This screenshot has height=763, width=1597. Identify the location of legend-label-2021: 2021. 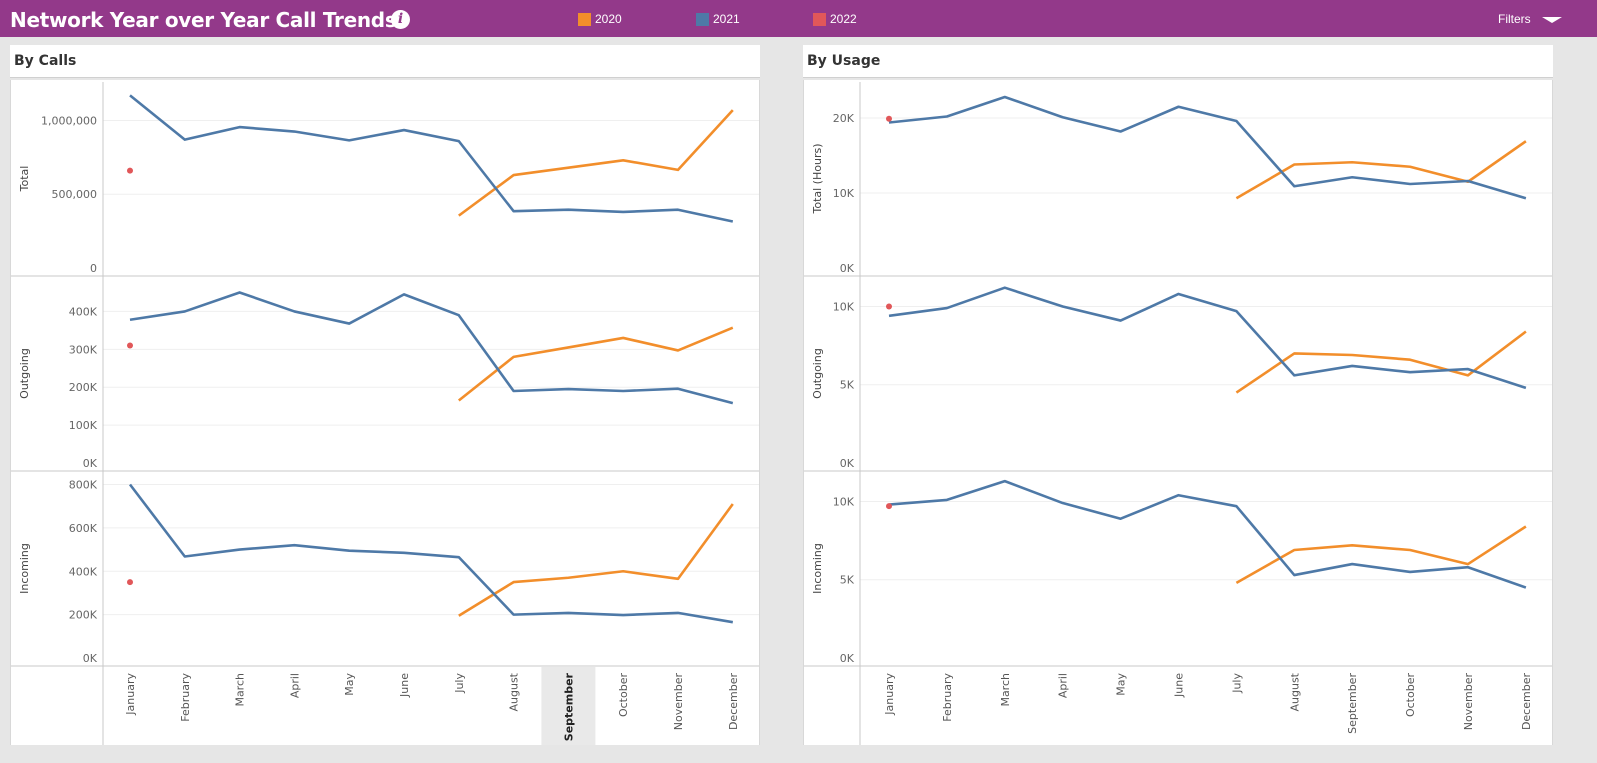
(726, 19).